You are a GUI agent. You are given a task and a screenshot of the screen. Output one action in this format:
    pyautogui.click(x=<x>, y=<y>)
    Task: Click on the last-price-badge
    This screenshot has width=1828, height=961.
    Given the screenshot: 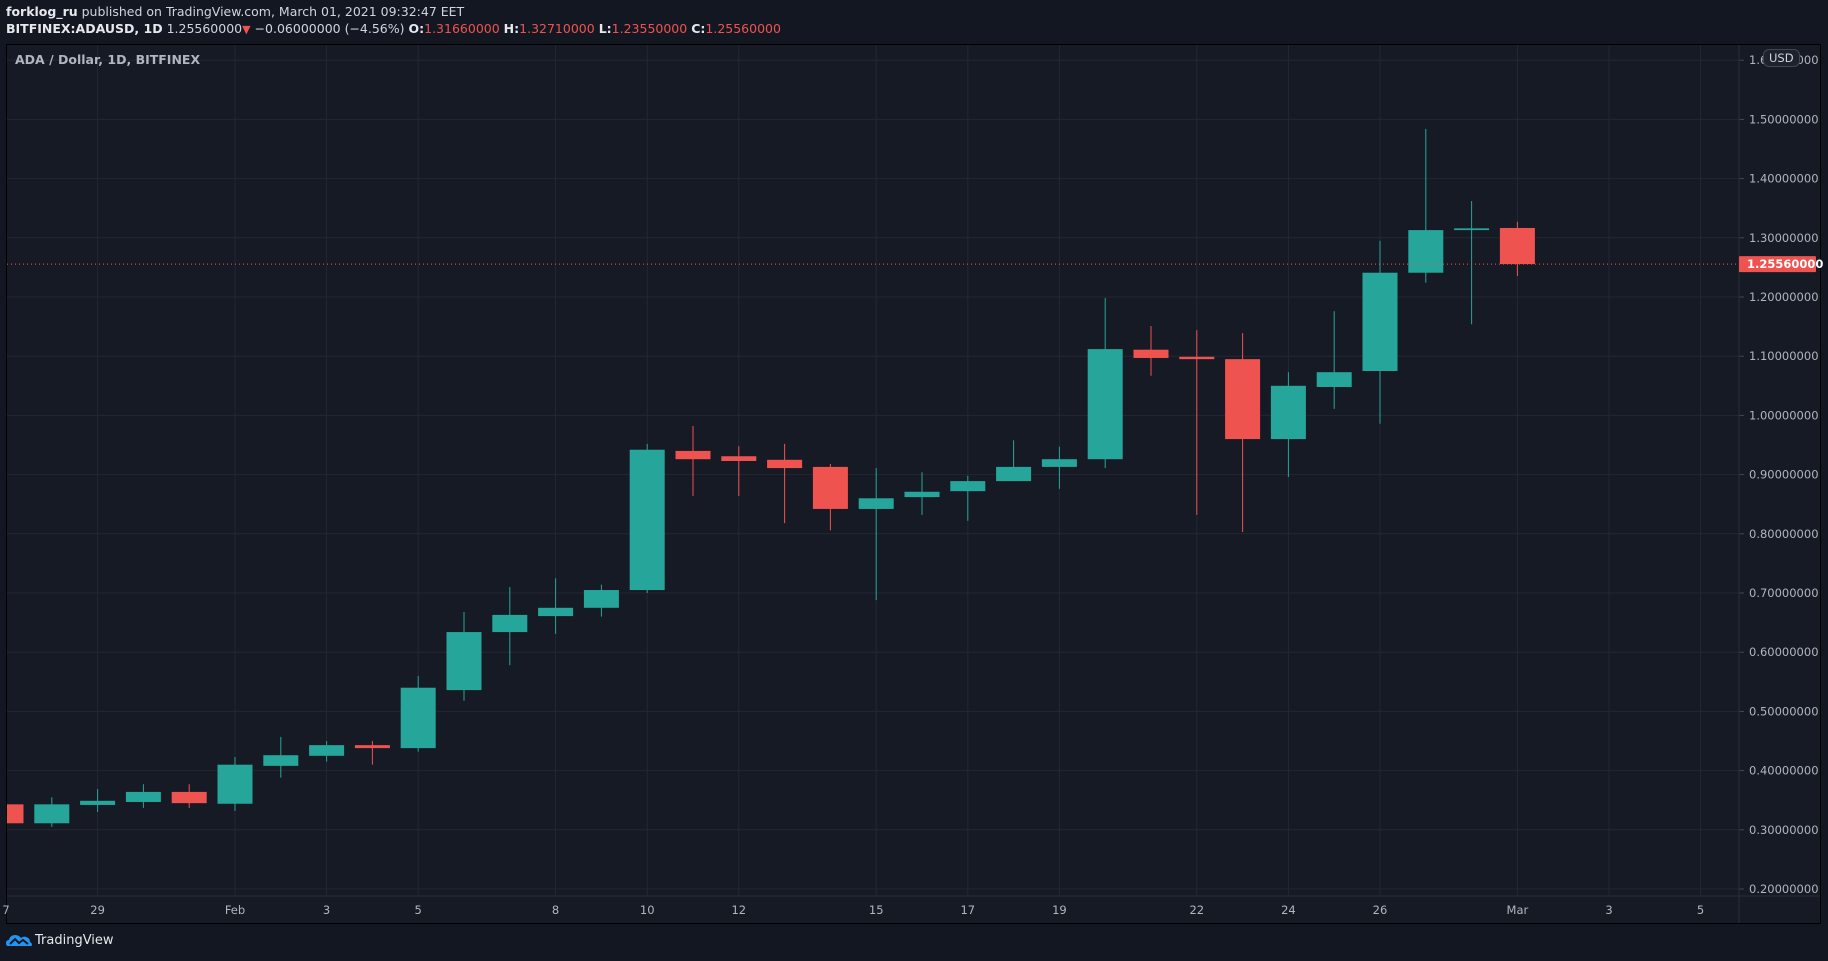 What is the action you would take?
    pyautogui.click(x=1777, y=264)
    